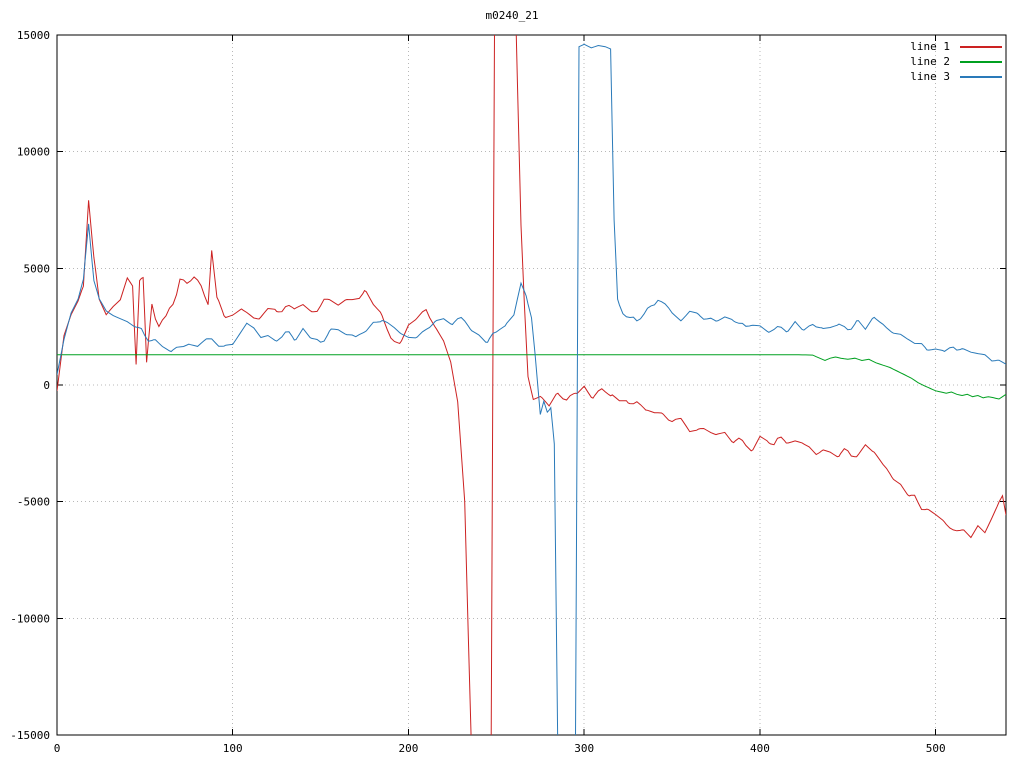  What do you see at coordinates (30, 618) in the screenshot?
I see `y-tick-label: -10000` at bounding box center [30, 618].